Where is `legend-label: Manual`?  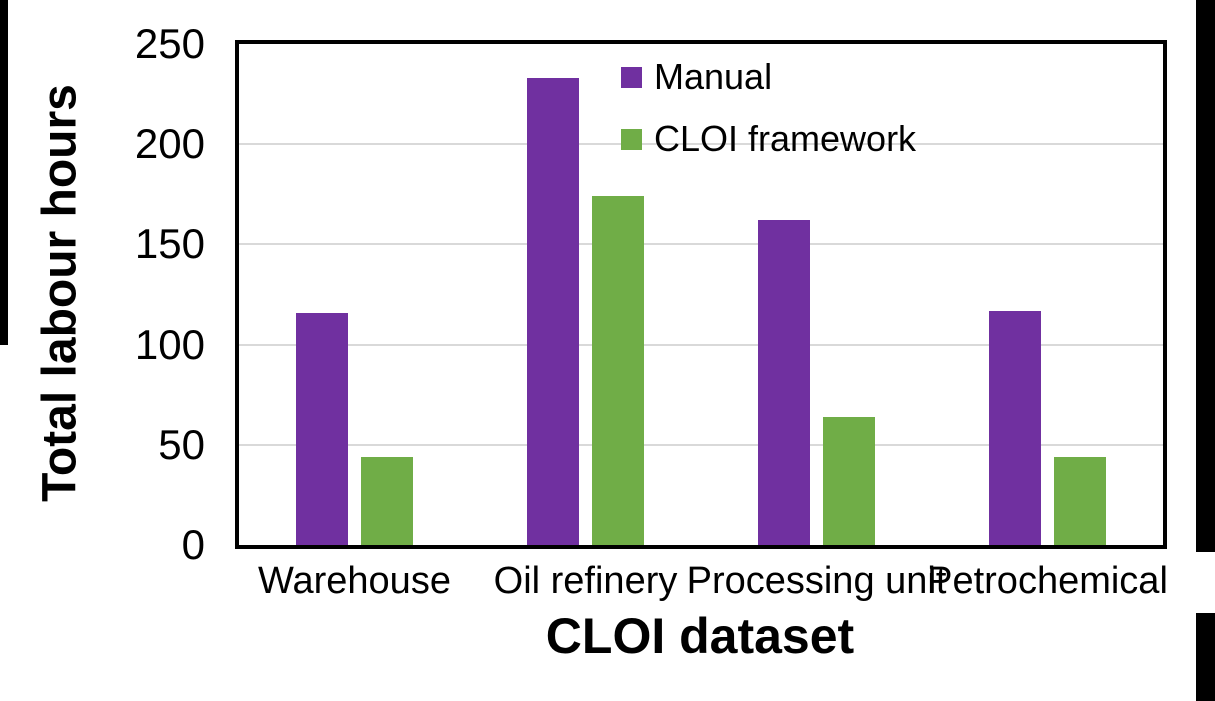 legend-label: Manual is located at coordinates (713, 76).